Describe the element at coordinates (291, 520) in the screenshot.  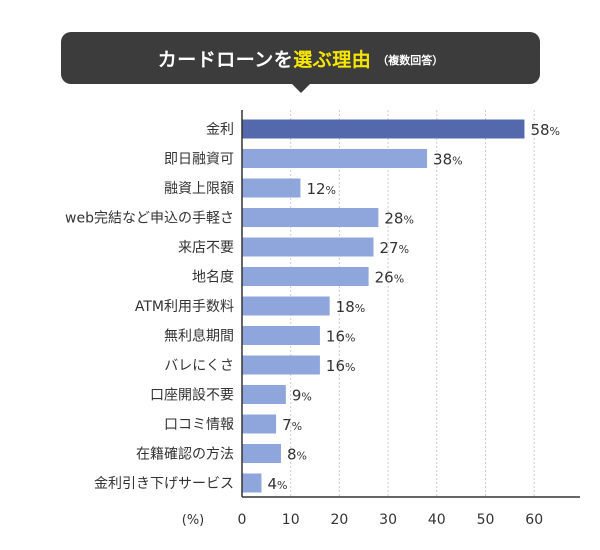
I see `x-tick-label: 10` at that location.